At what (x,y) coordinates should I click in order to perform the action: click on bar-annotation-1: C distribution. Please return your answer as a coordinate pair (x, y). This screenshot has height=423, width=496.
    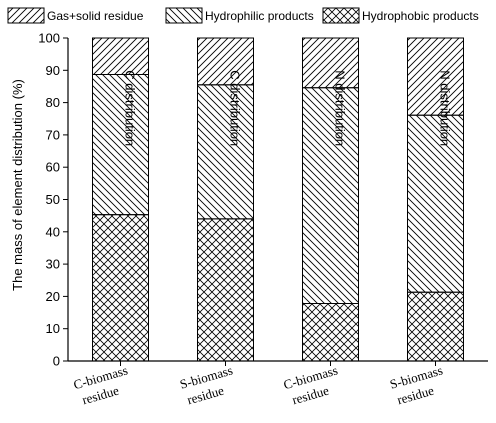
    Looking at the image, I should click on (130, 108).